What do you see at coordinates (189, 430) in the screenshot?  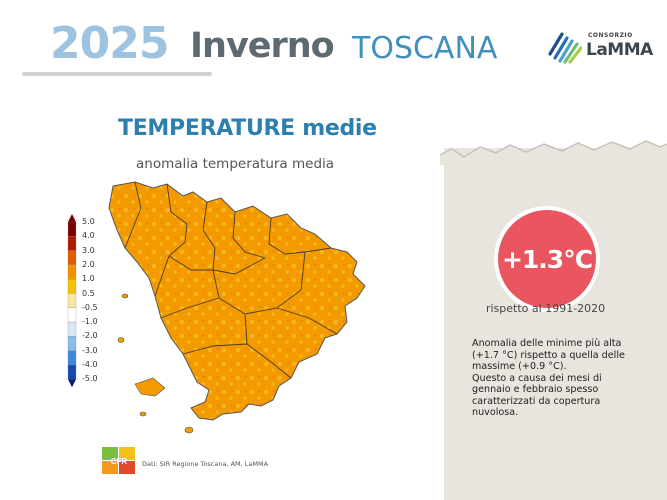 I see `island-giglio` at bounding box center [189, 430].